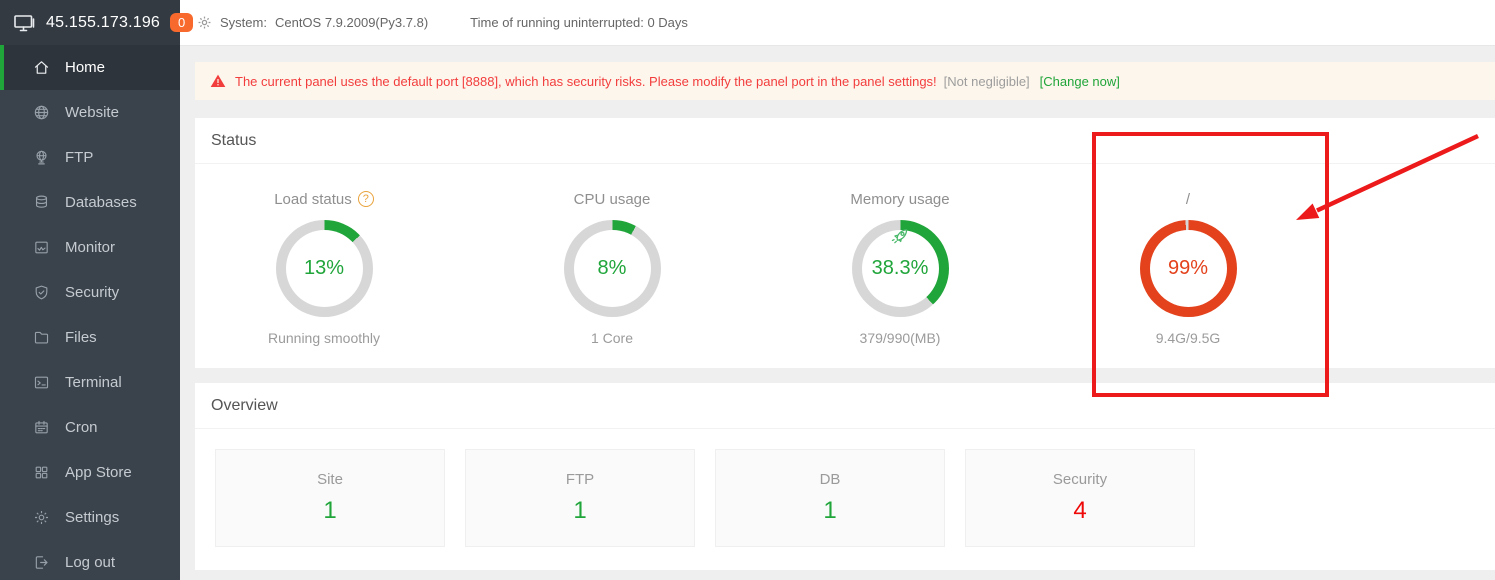 The height and width of the screenshot is (580, 1495). I want to click on sidebar-item-website: Website, so click(90, 112).